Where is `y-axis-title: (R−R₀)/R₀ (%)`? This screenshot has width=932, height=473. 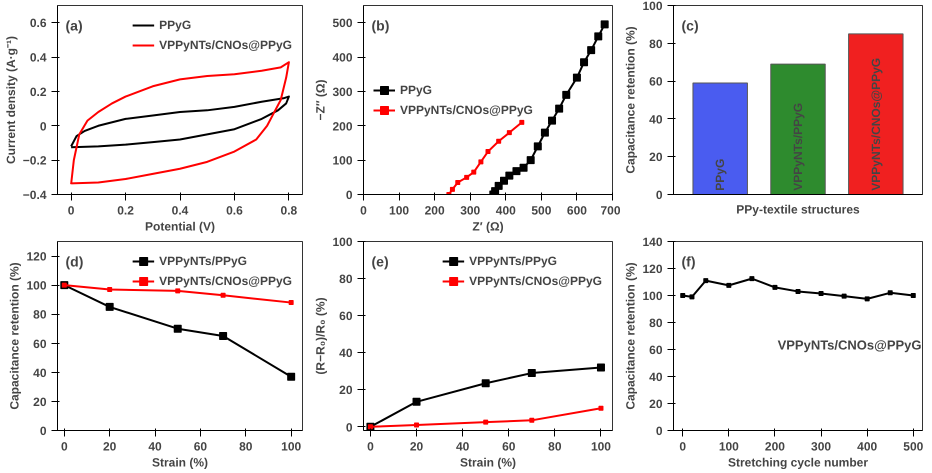 y-axis-title: (R−R₀)/R₀ (%) is located at coordinates (320, 336).